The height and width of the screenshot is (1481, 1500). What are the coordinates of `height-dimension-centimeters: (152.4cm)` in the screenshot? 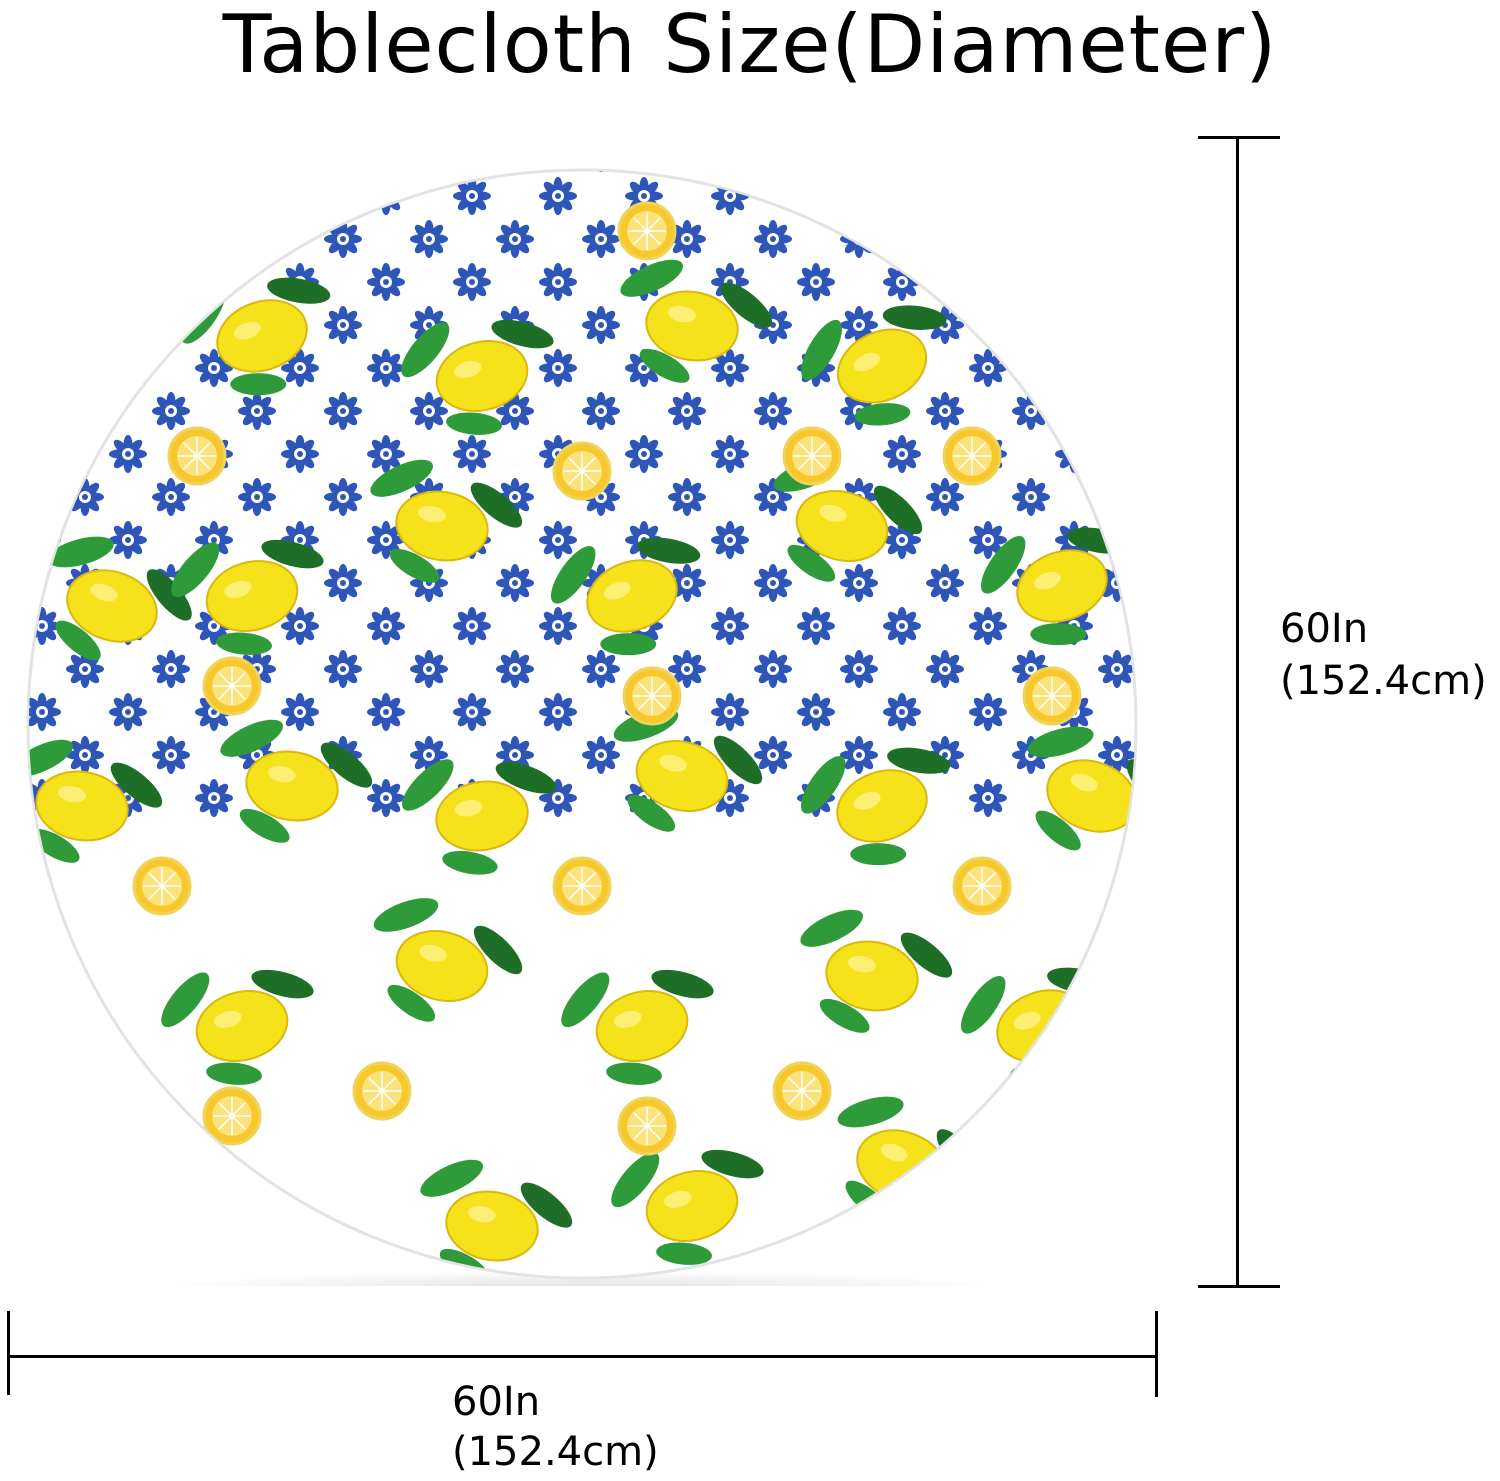 It's located at (1383, 681).